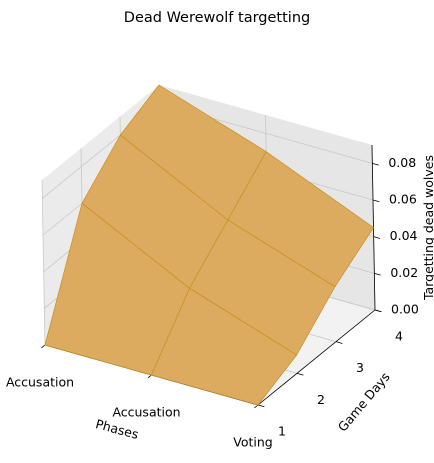 This screenshot has width=434, height=463. I want to click on surface-patch, so click(224, 346).